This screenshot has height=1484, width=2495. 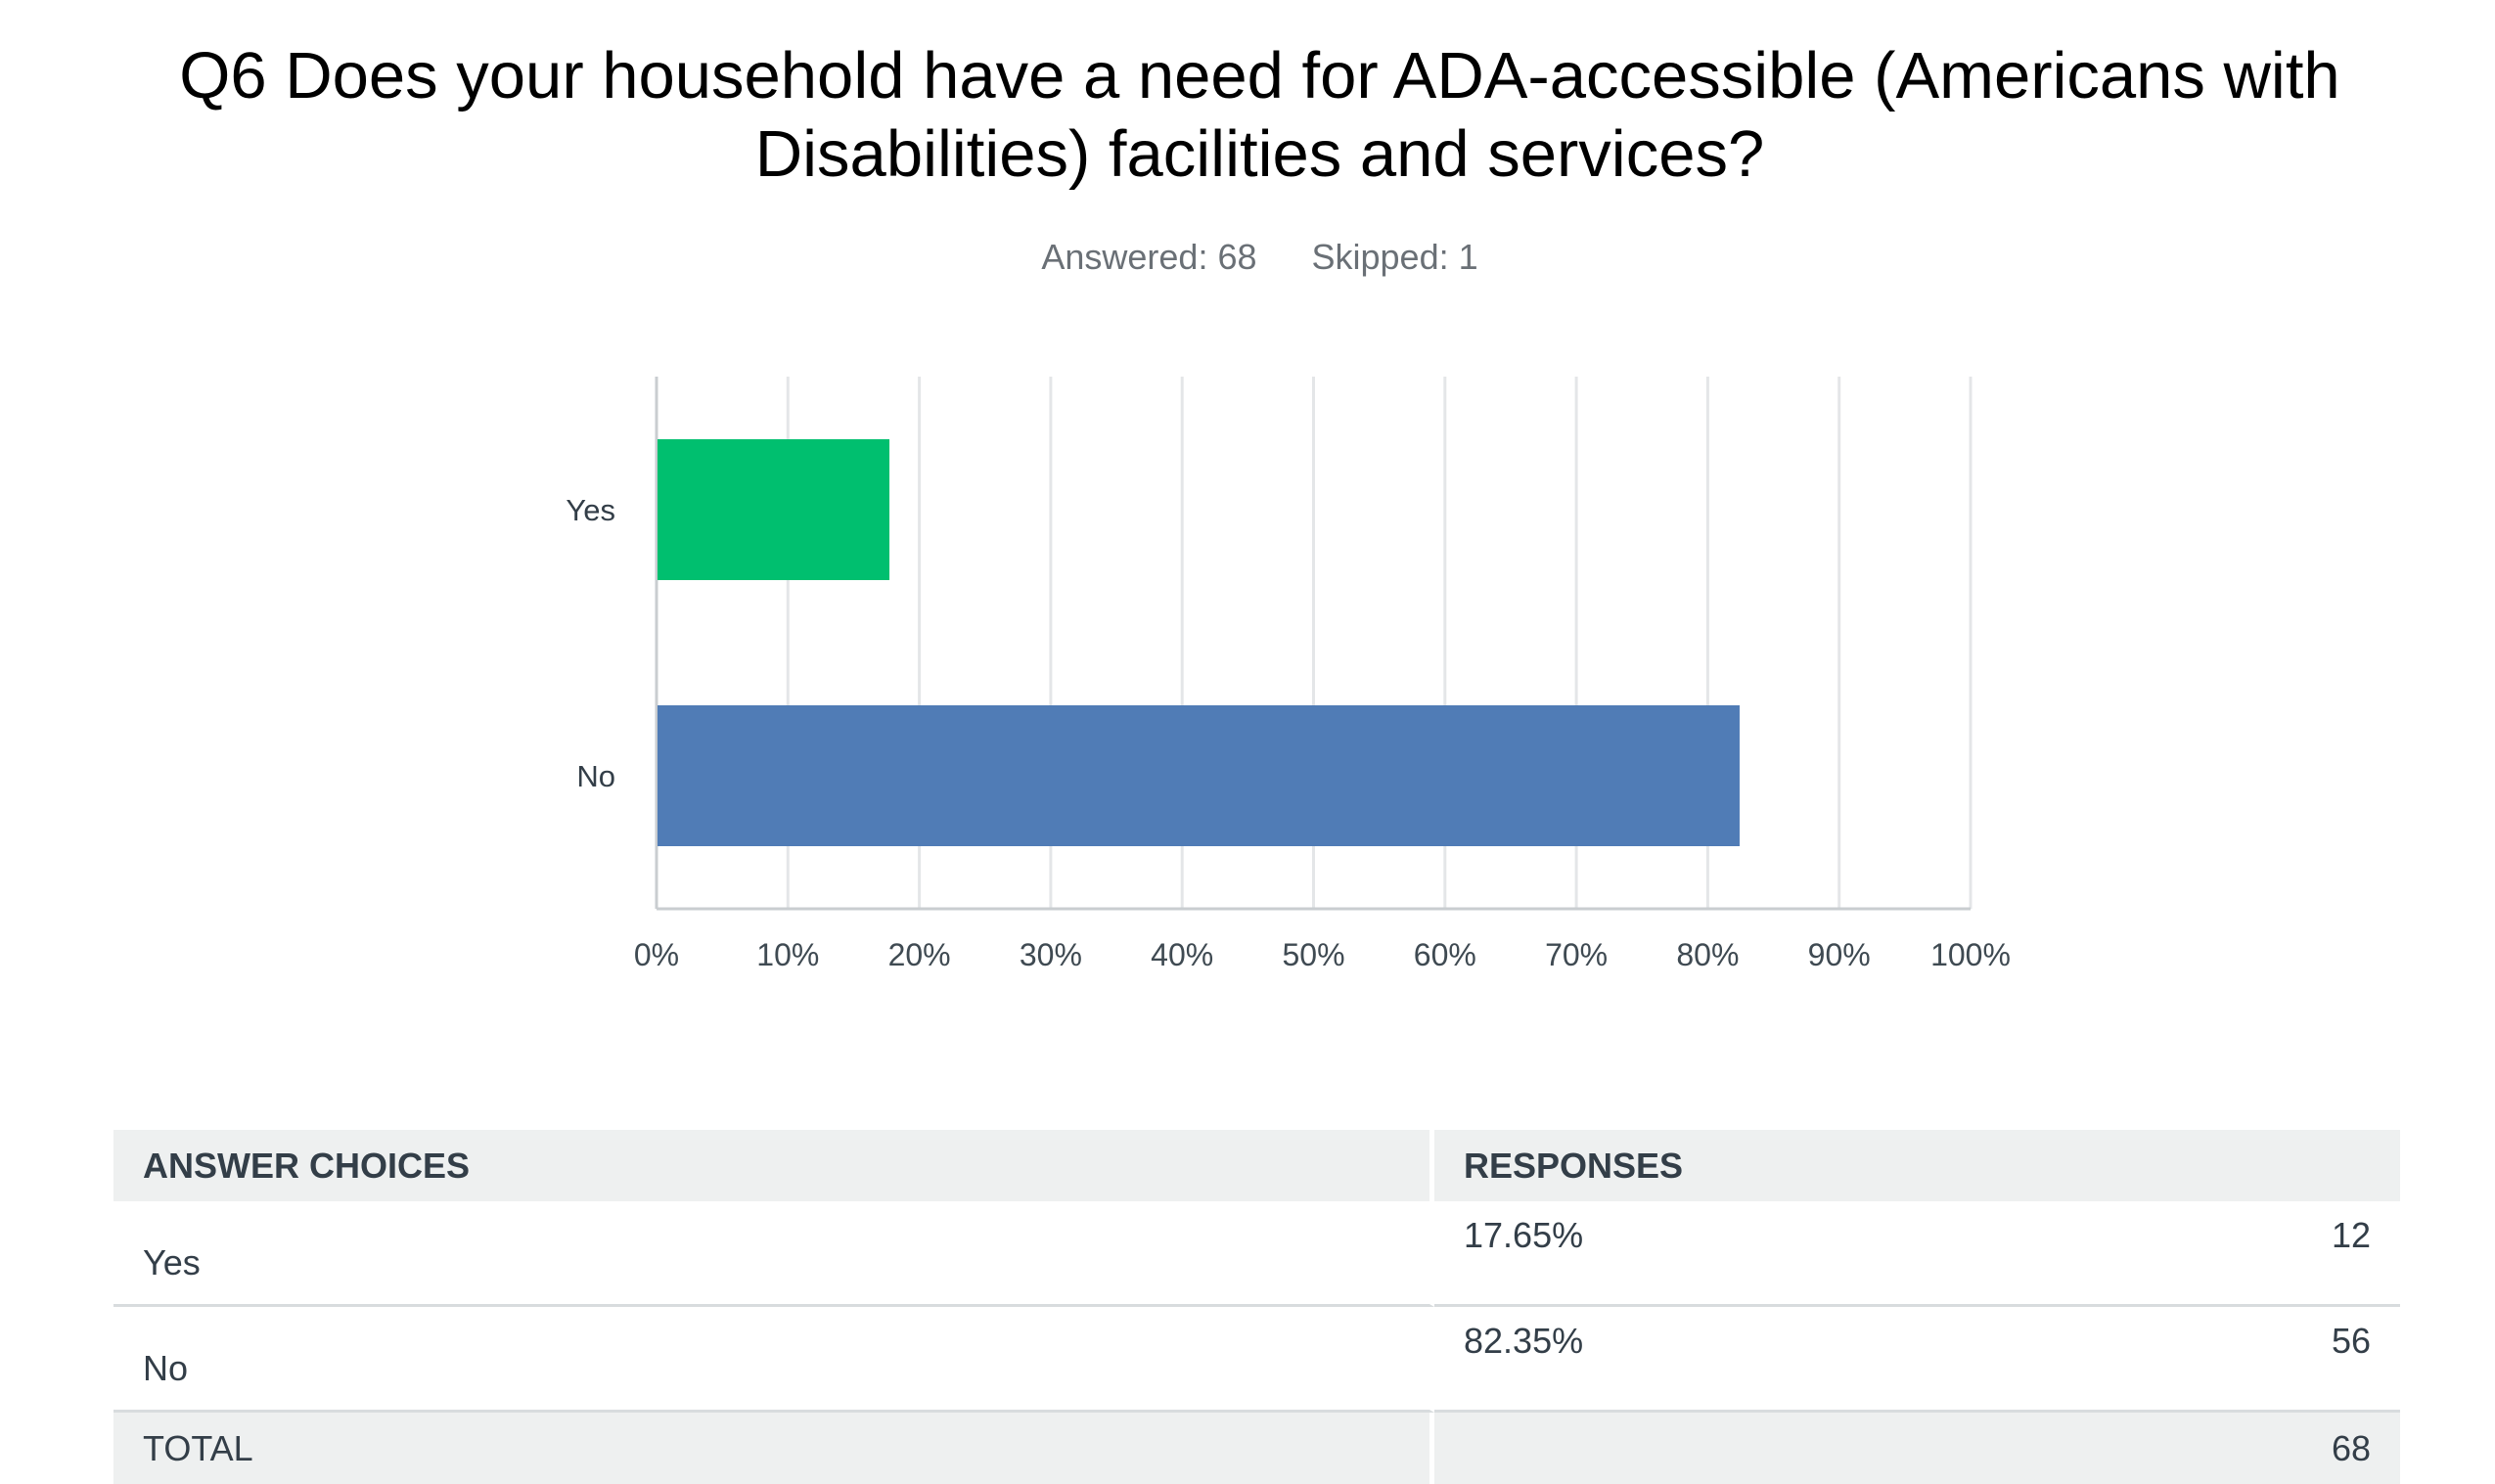 What do you see at coordinates (2229, 1448) in the screenshot?
I see `total-count: 68` at bounding box center [2229, 1448].